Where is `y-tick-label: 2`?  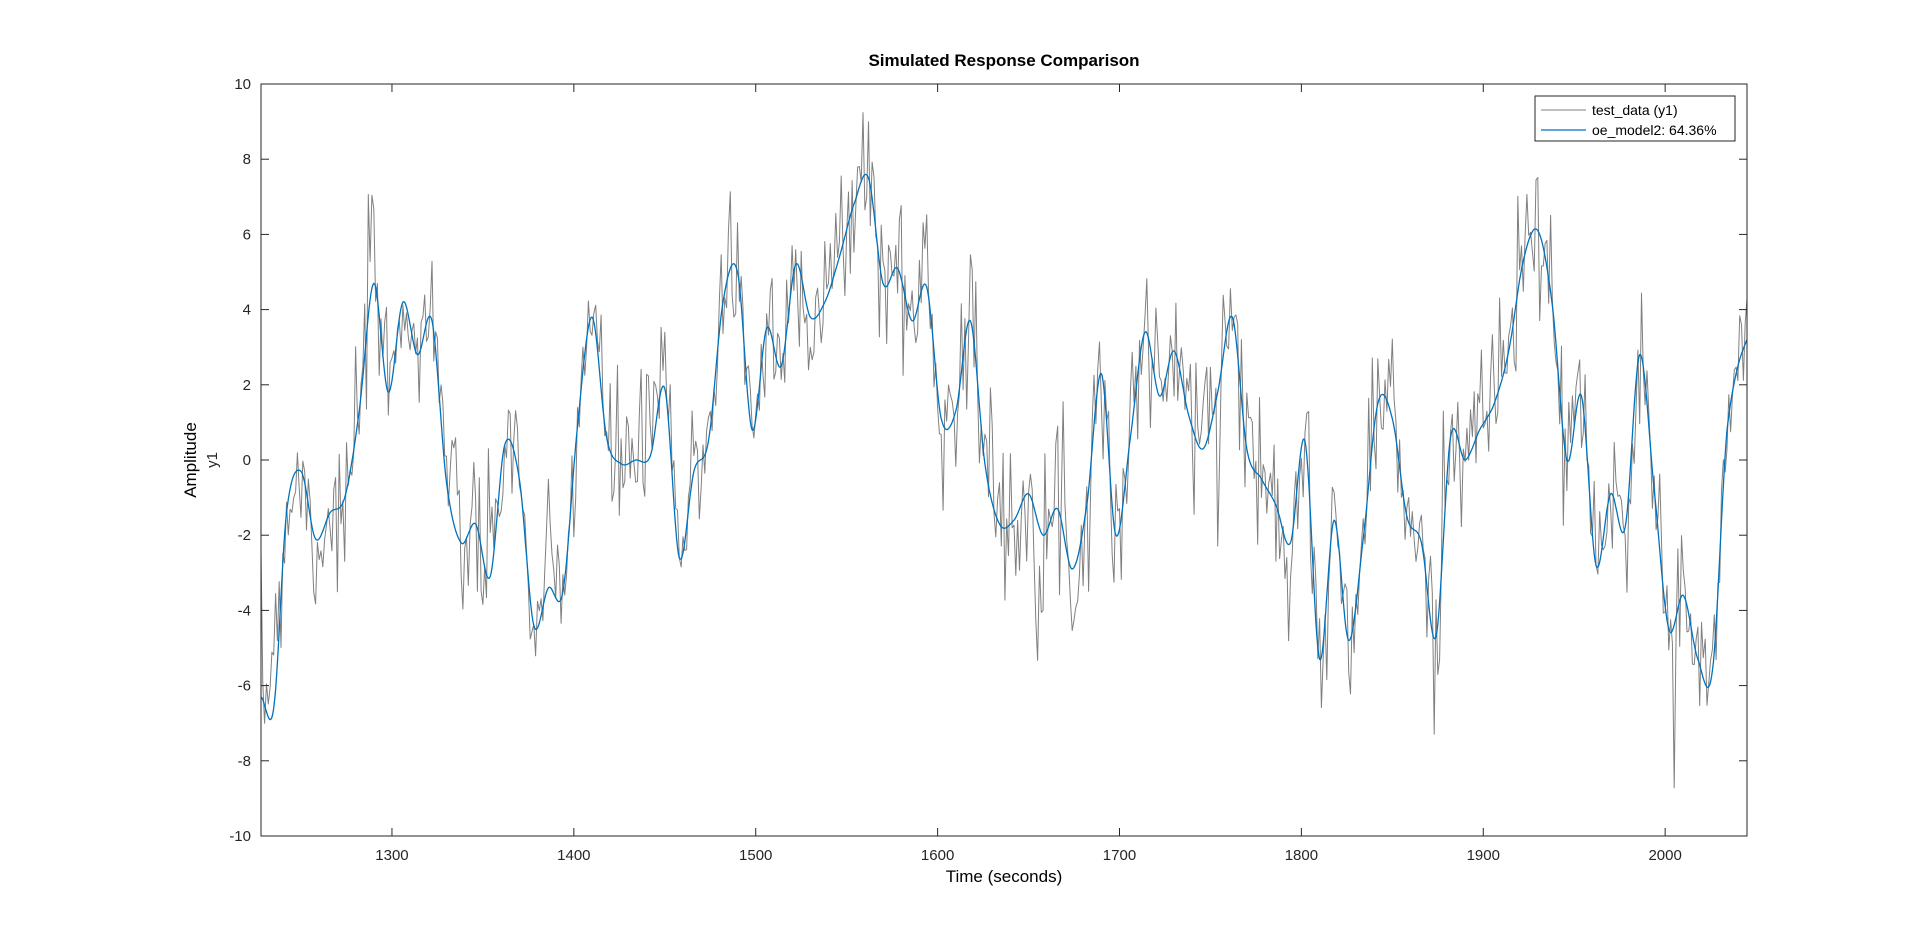 y-tick-label: 2 is located at coordinates (247, 385).